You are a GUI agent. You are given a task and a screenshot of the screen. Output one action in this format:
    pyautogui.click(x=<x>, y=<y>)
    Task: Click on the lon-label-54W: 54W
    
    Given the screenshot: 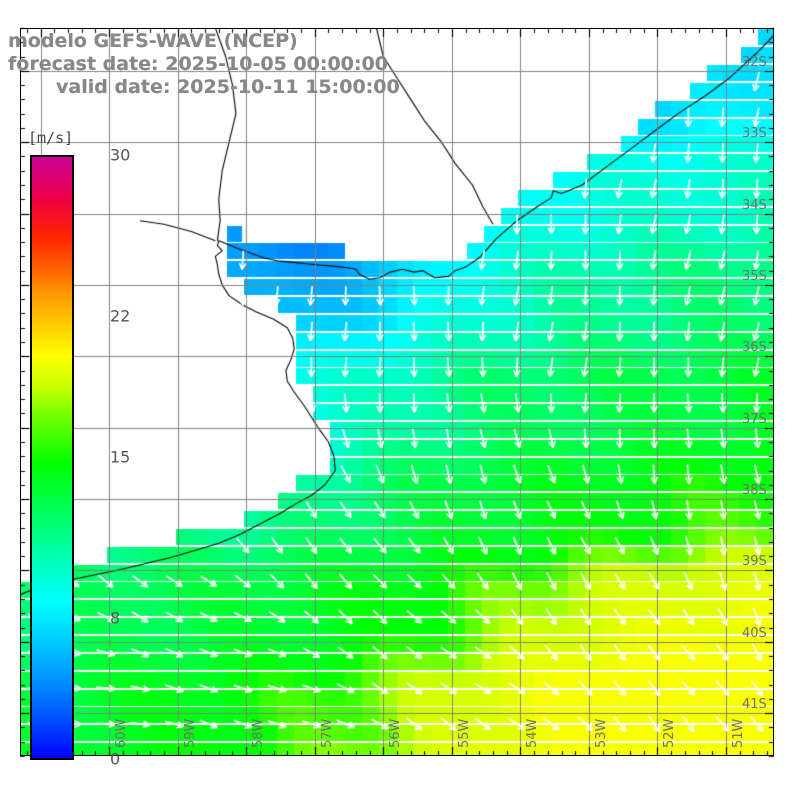 What is the action you would take?
    pyautogui.click(x=533, y=733)
    